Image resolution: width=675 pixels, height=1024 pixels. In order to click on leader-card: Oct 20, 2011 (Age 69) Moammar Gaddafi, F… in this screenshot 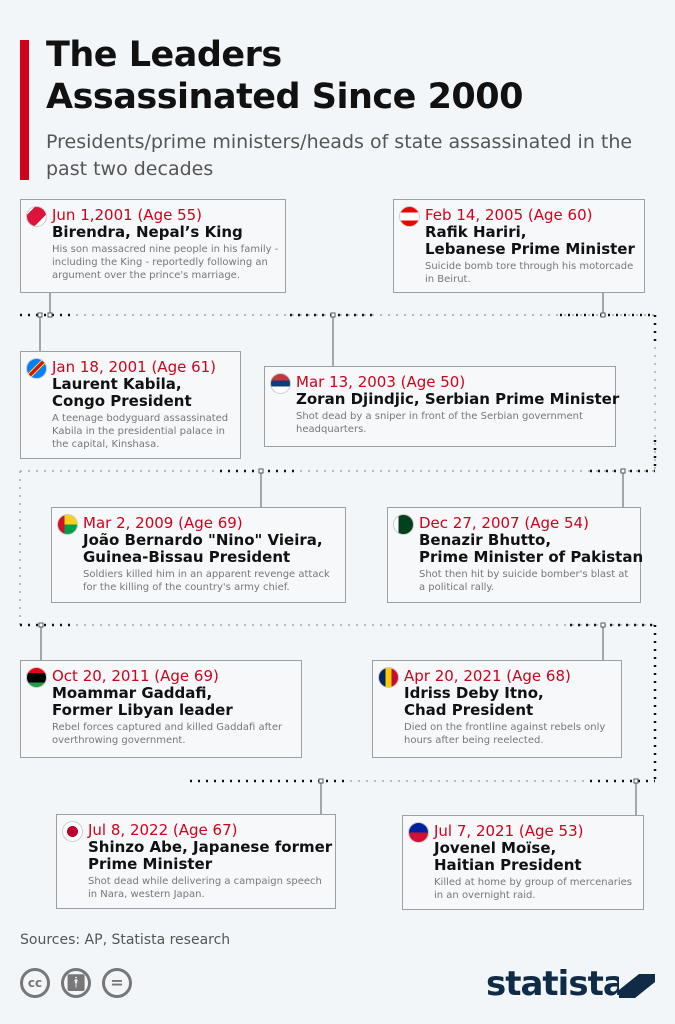, I will do `click(161, 709)`.